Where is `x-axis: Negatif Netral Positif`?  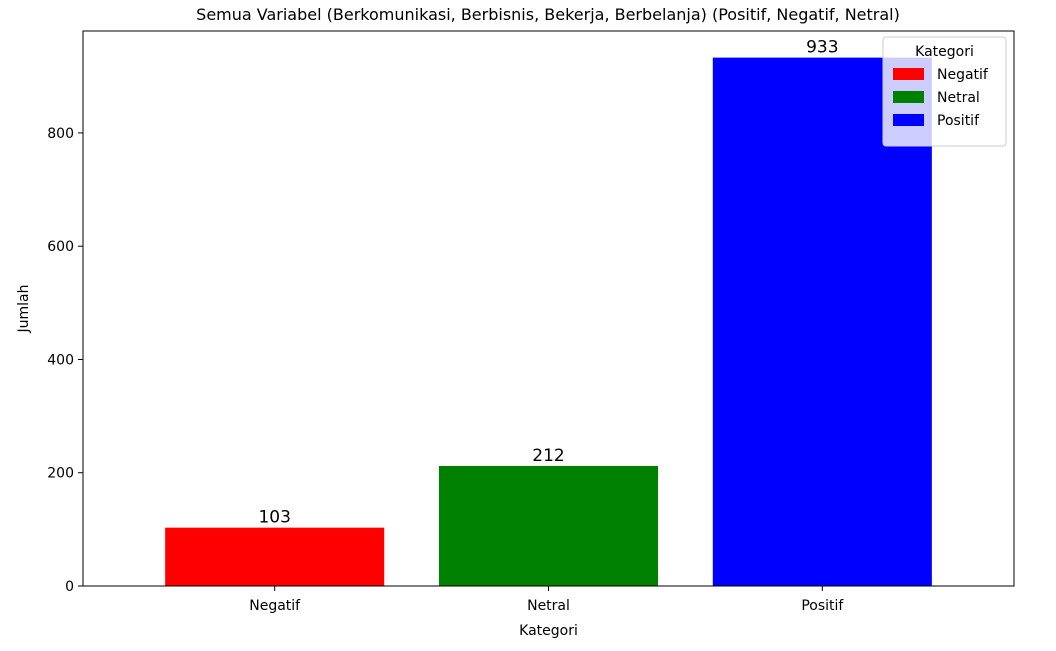
x-axis: Negatif Netral Positif is located at coordinates (546, 600).